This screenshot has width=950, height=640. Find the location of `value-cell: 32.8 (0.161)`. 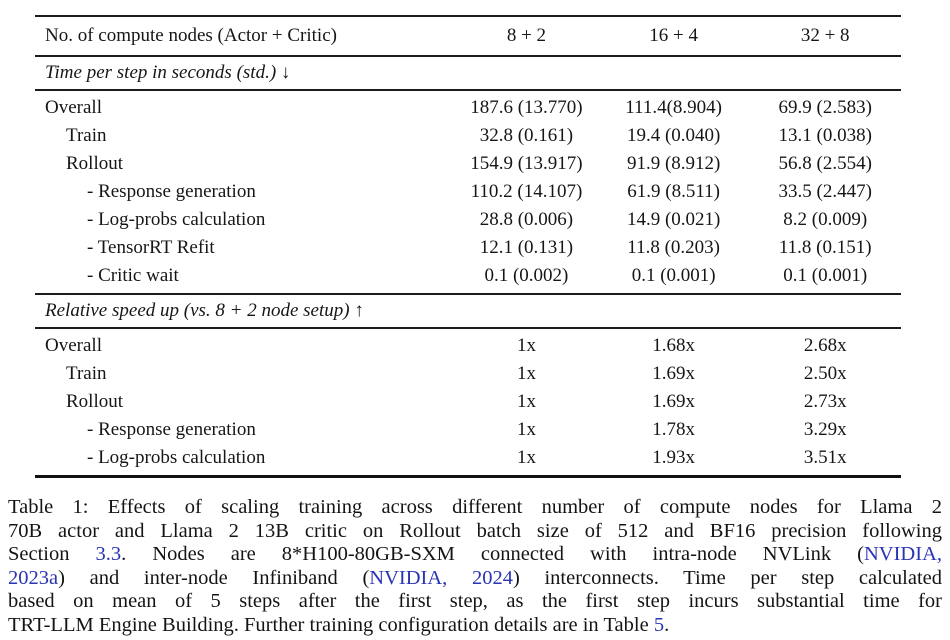

value-cell: 32.8 (0.161) is located at coordinates (526, 135).